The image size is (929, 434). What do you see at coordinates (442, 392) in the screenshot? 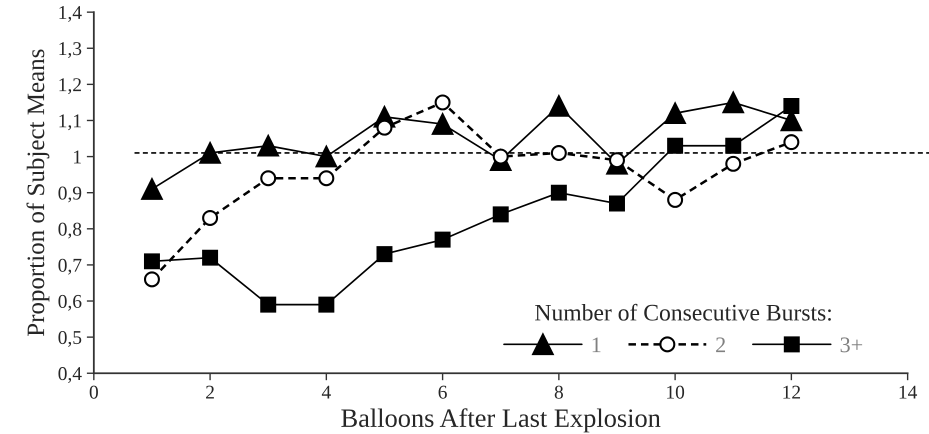
I see `x-tick-label: 6` at bounding box center [442, 392].